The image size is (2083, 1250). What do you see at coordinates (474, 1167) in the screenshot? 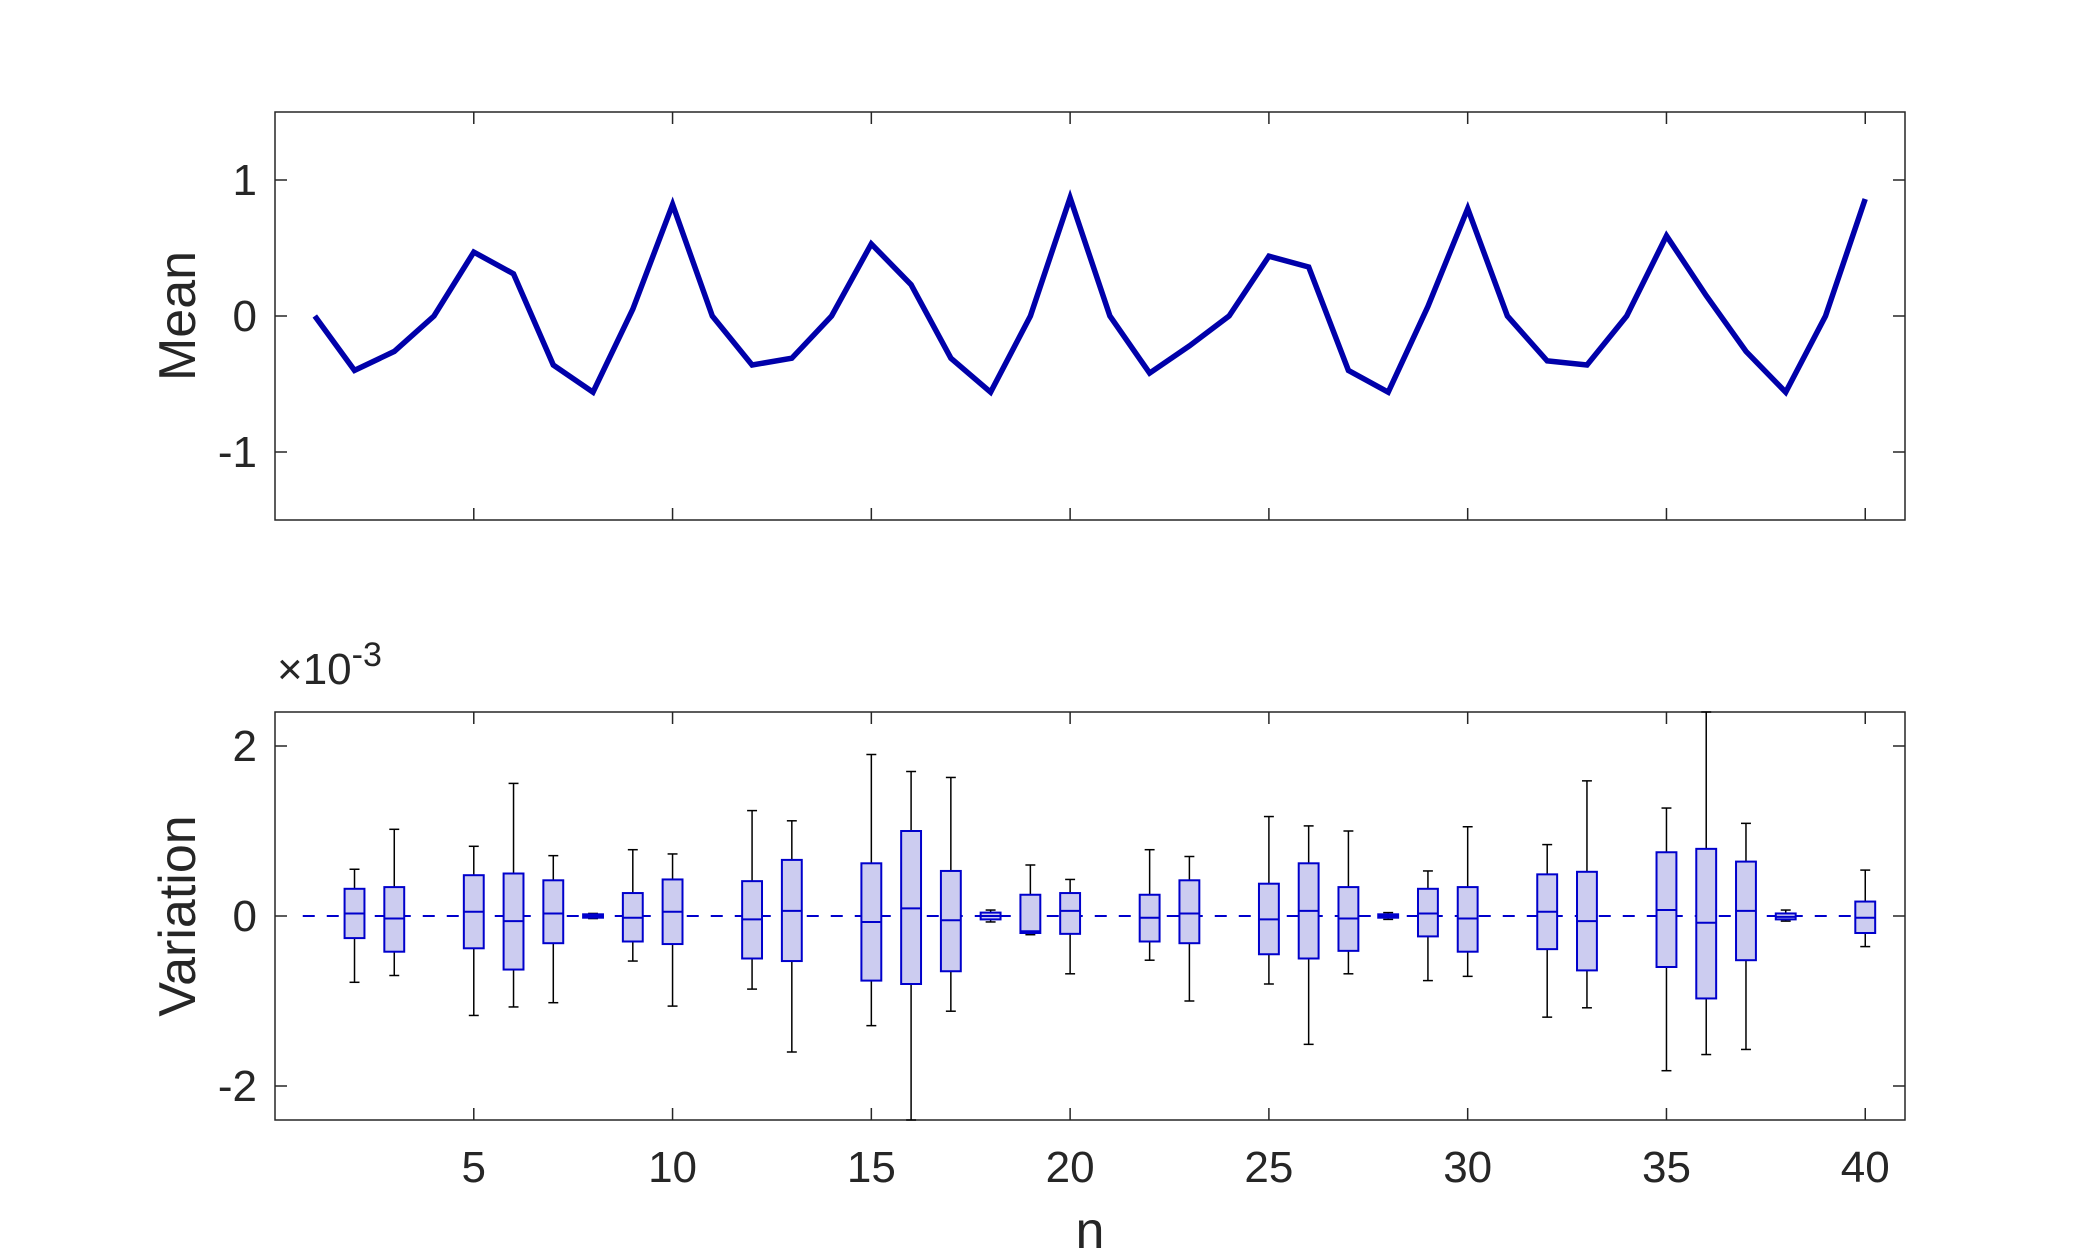
I see `variation-xtick-label: 5` at bounding box center [474, 1167].